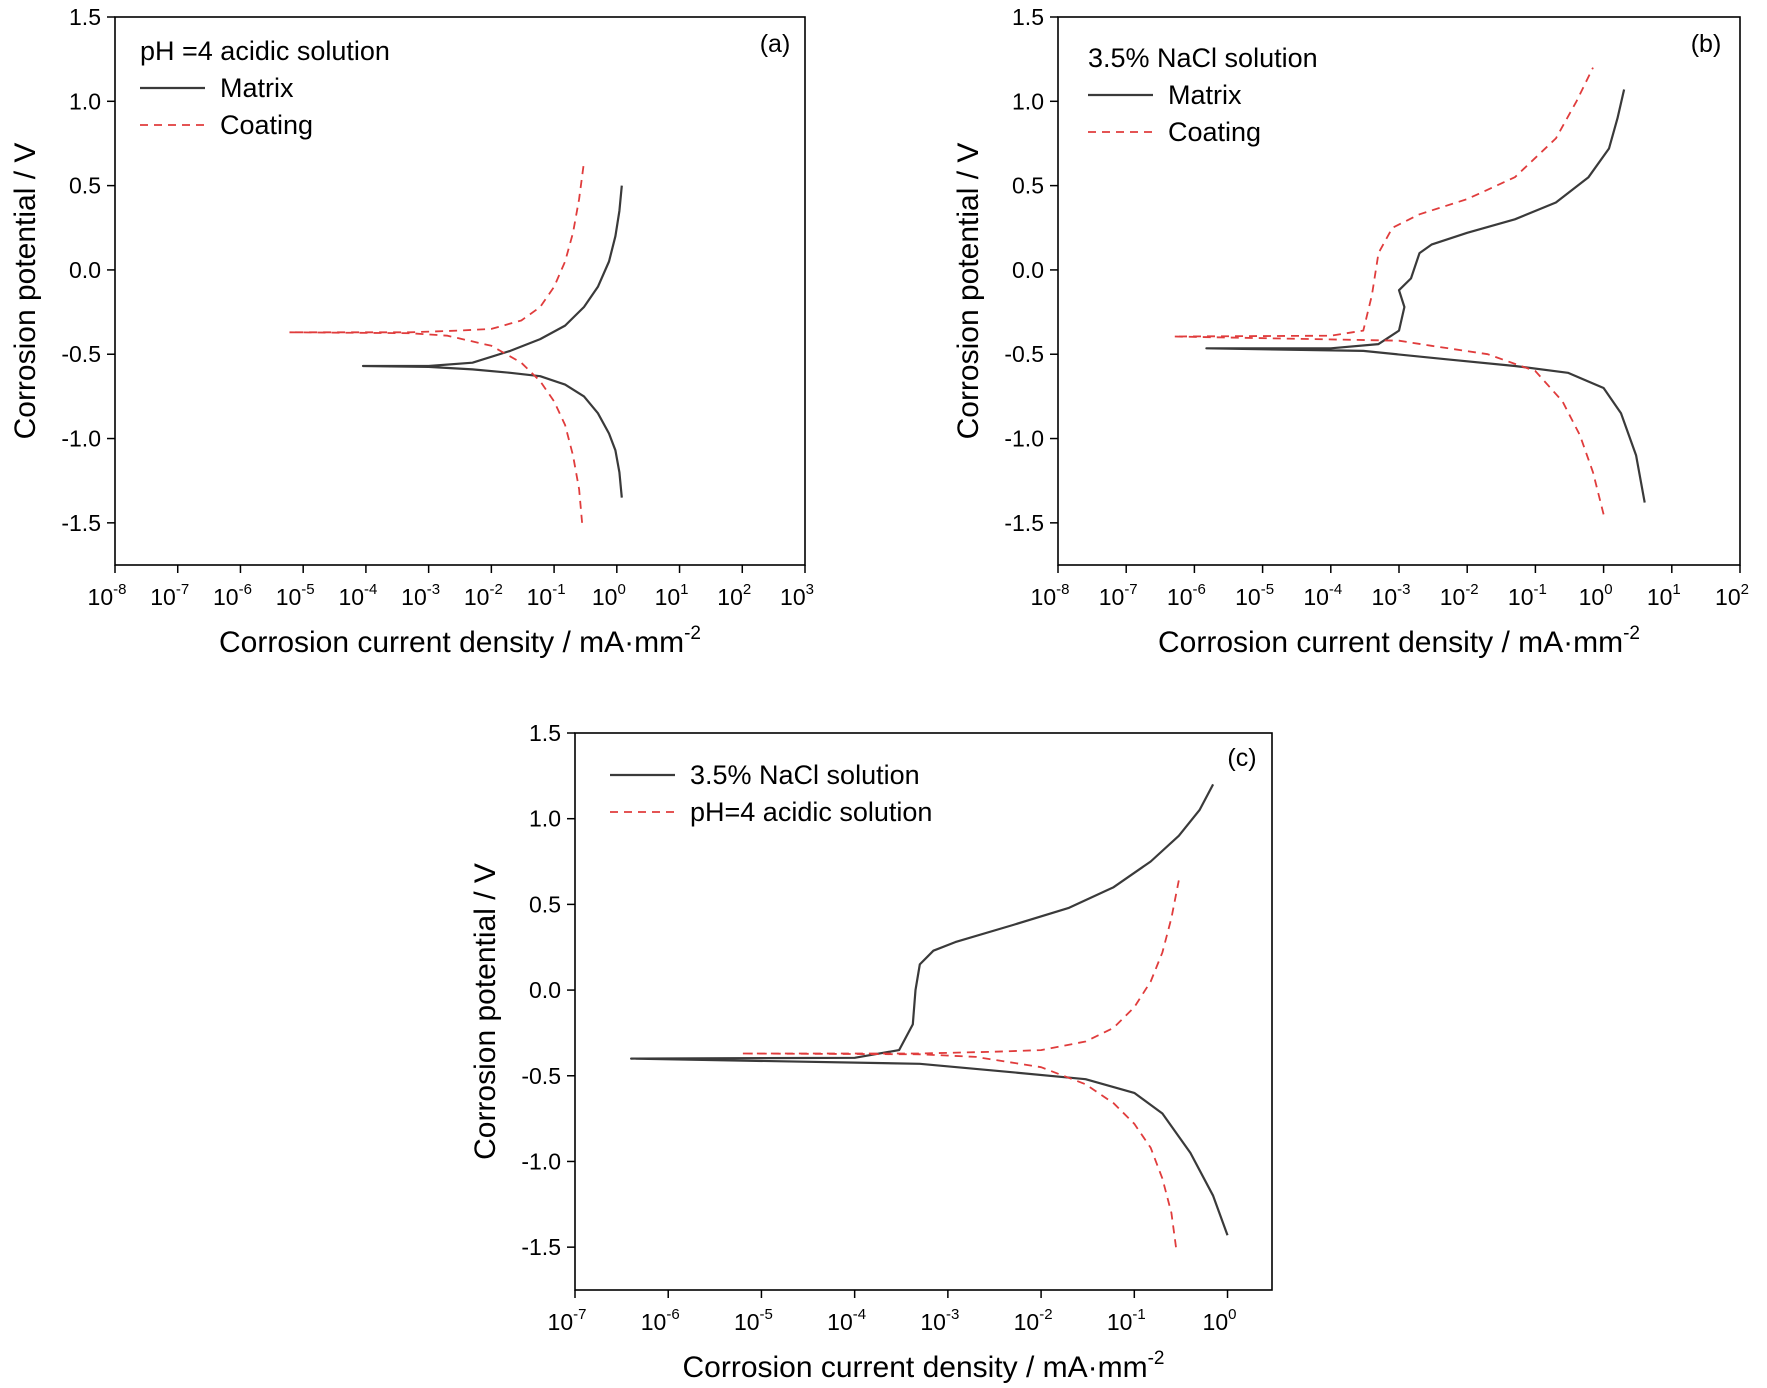 The image size is (1767, 1388). I want to click on x-tick-exponent: 3, so click(810, 589).